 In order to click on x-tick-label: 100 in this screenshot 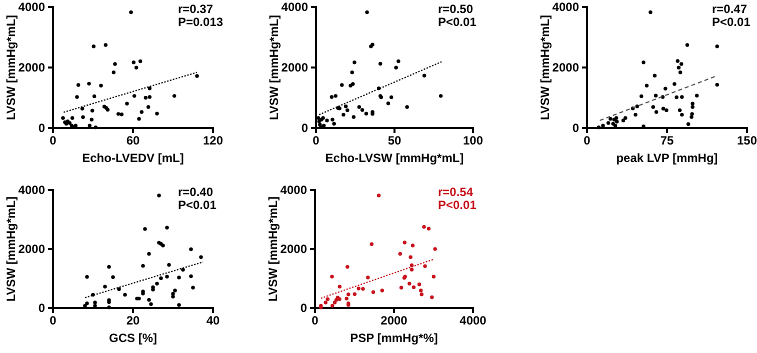, I will do `click(473, 141)`.